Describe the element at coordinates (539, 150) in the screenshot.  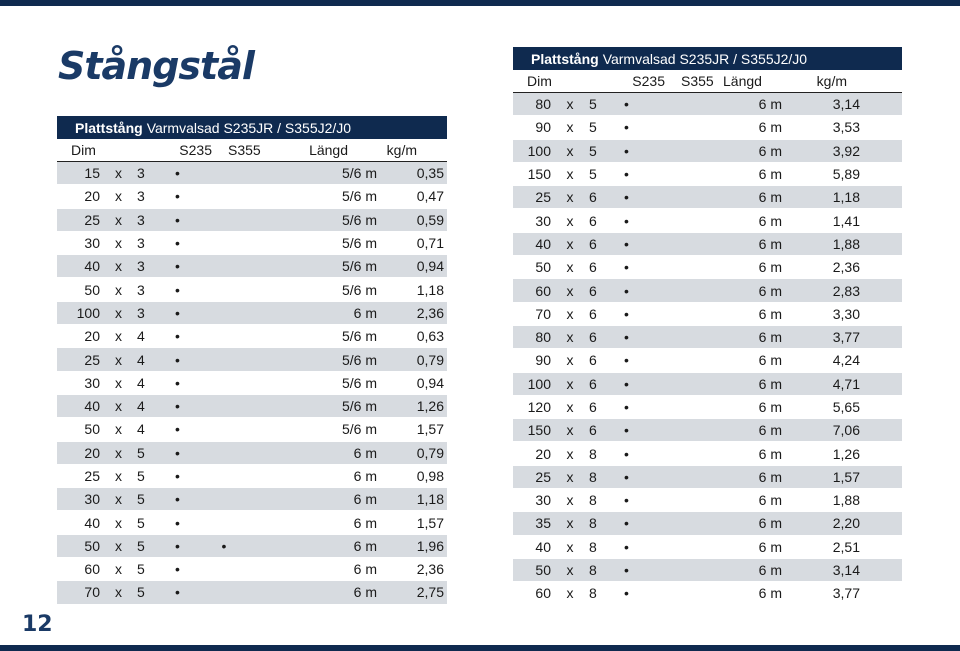
I see `cell-width: 100` at that location.